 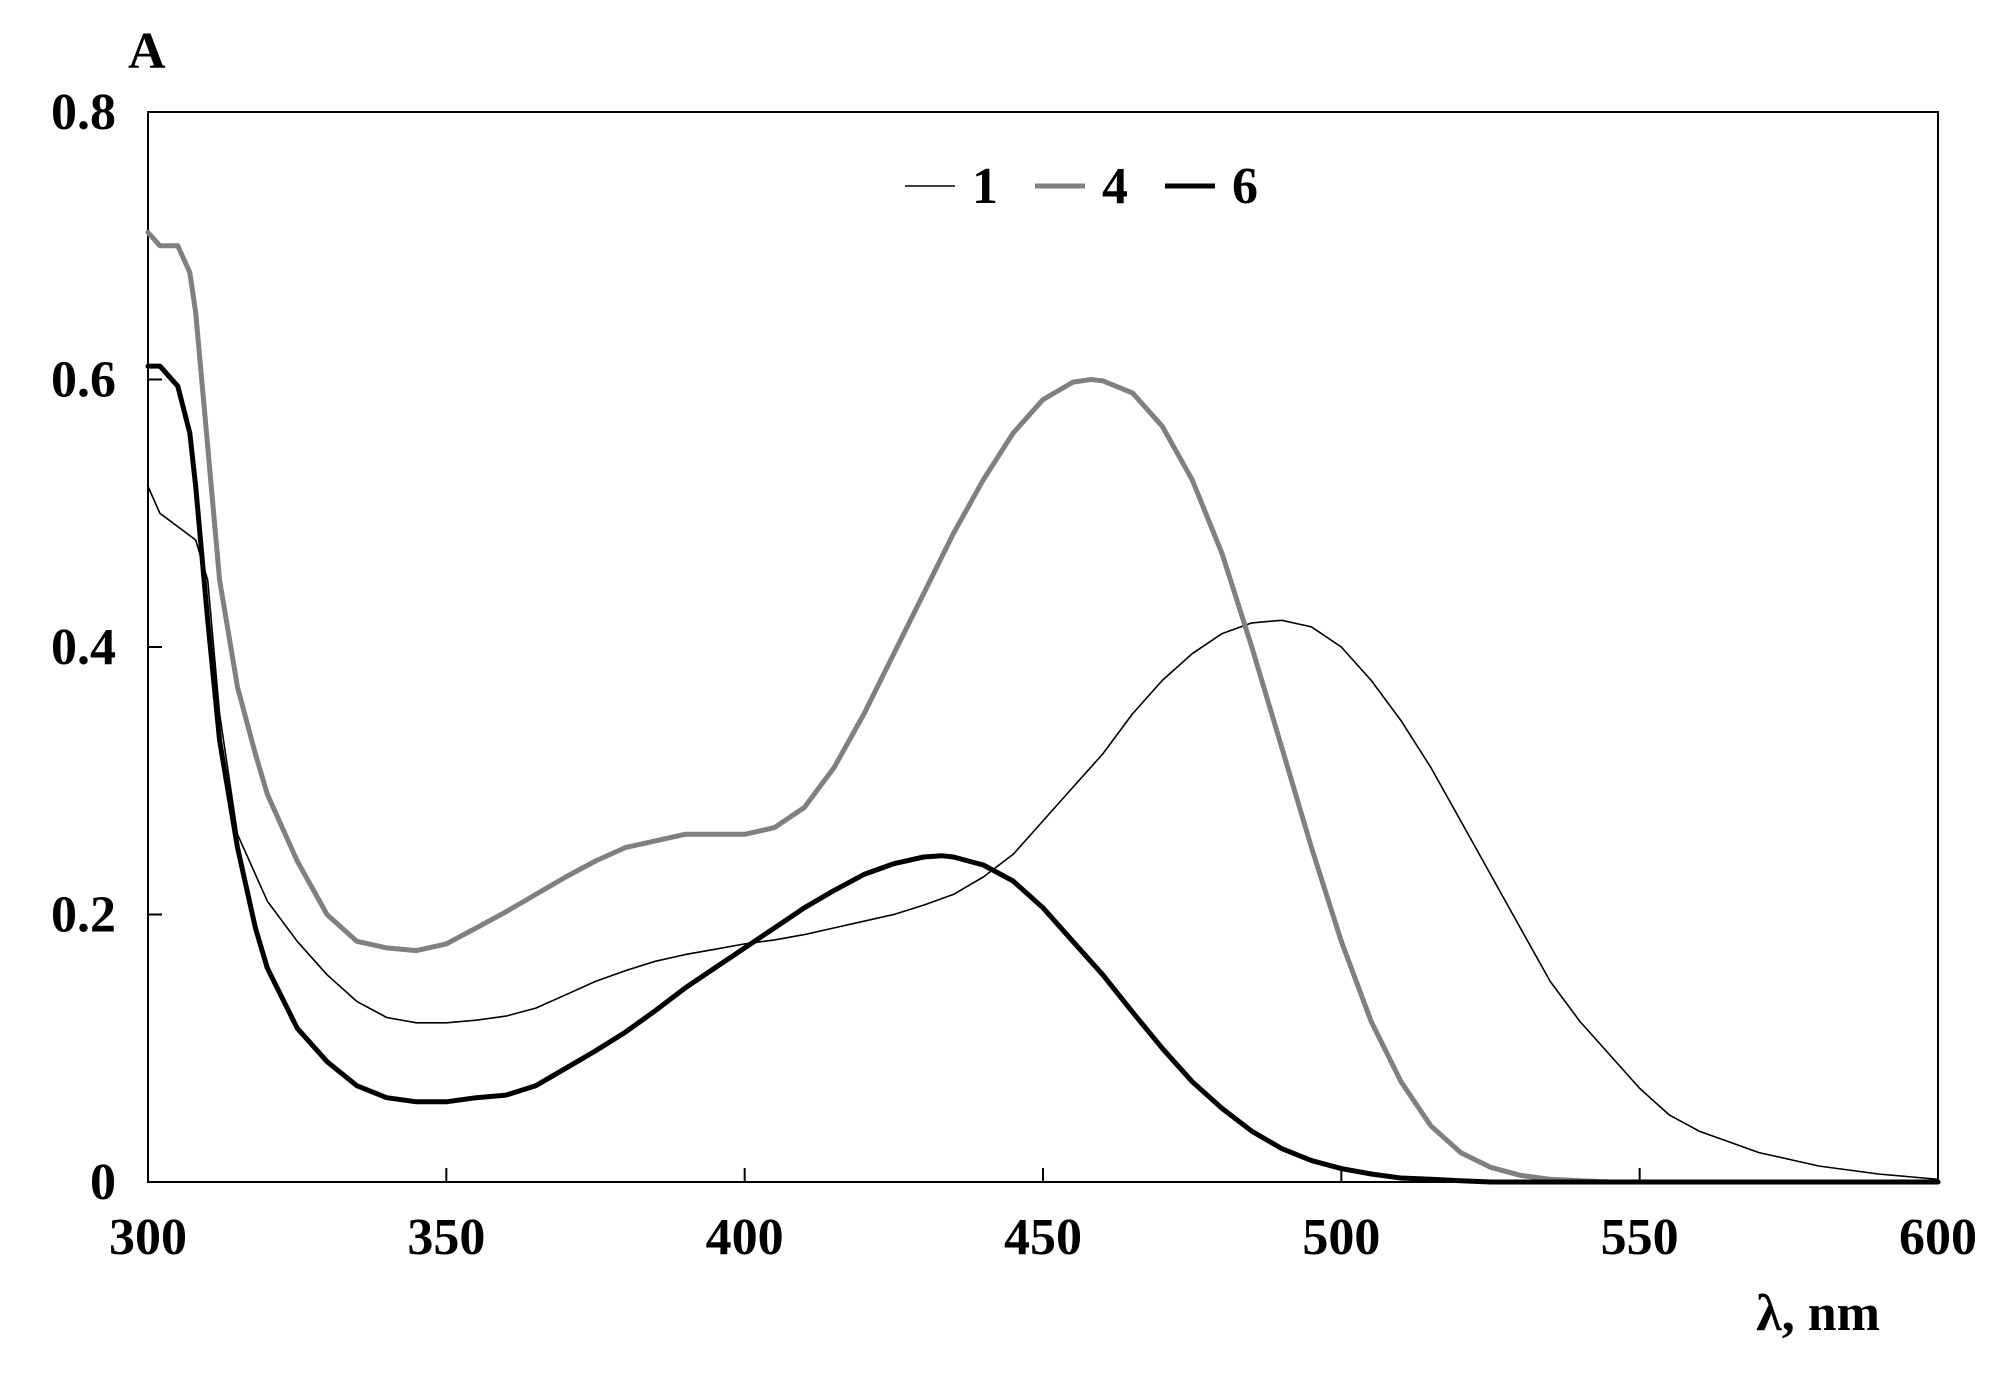 I want to click on x-tick-label: 400, so click(x=745, y=1237).